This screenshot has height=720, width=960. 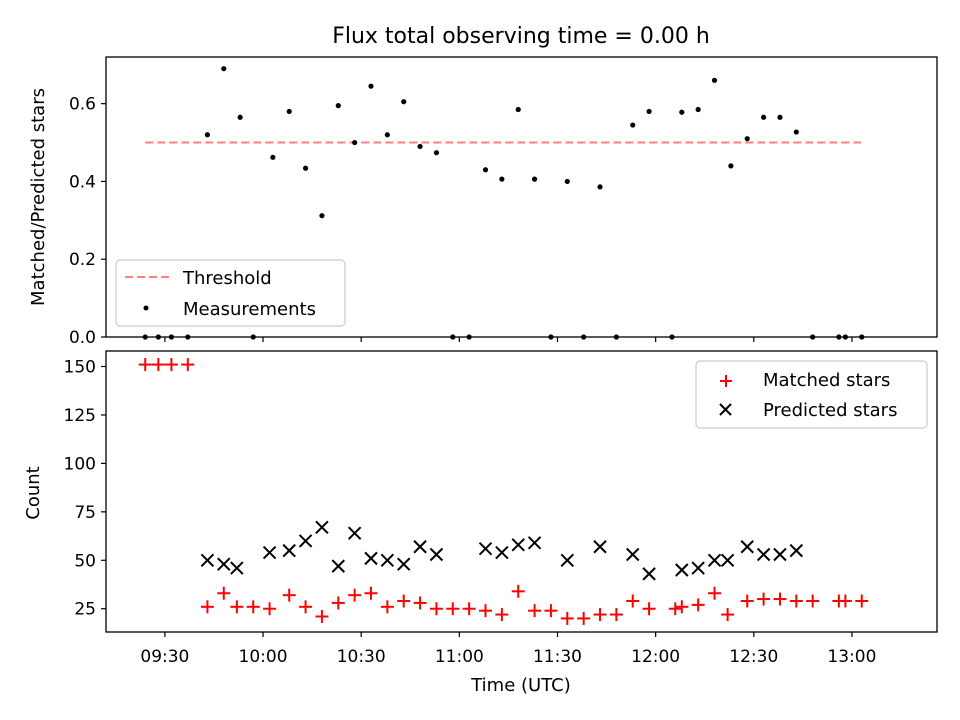 What do you see at coordinates (726, 381) in the screenshot?
I see `matched-legend-marker` at bounding box center [726, 381].